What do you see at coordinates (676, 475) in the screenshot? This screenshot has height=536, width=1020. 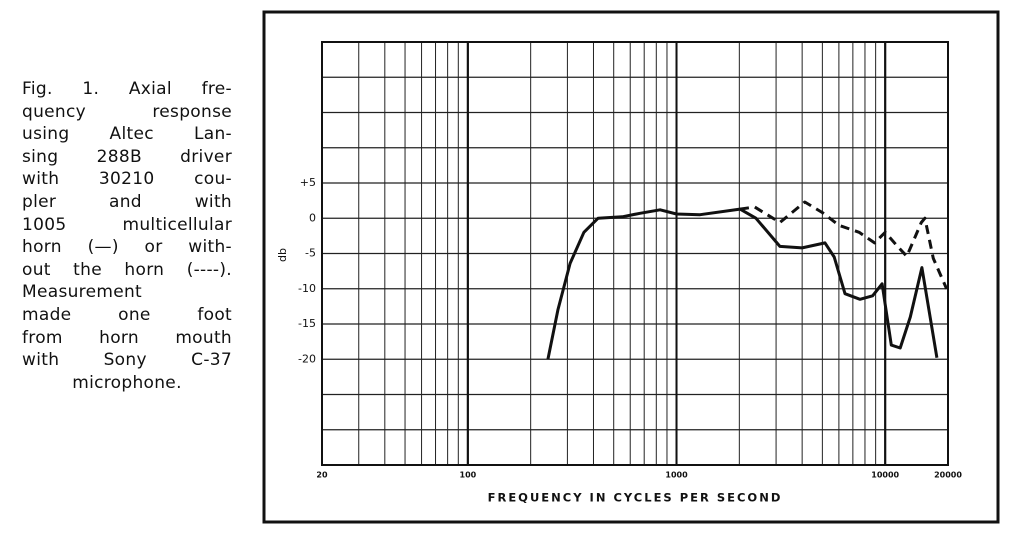 I see `x-tick-label: 1000` at bounding box center [676, 475].